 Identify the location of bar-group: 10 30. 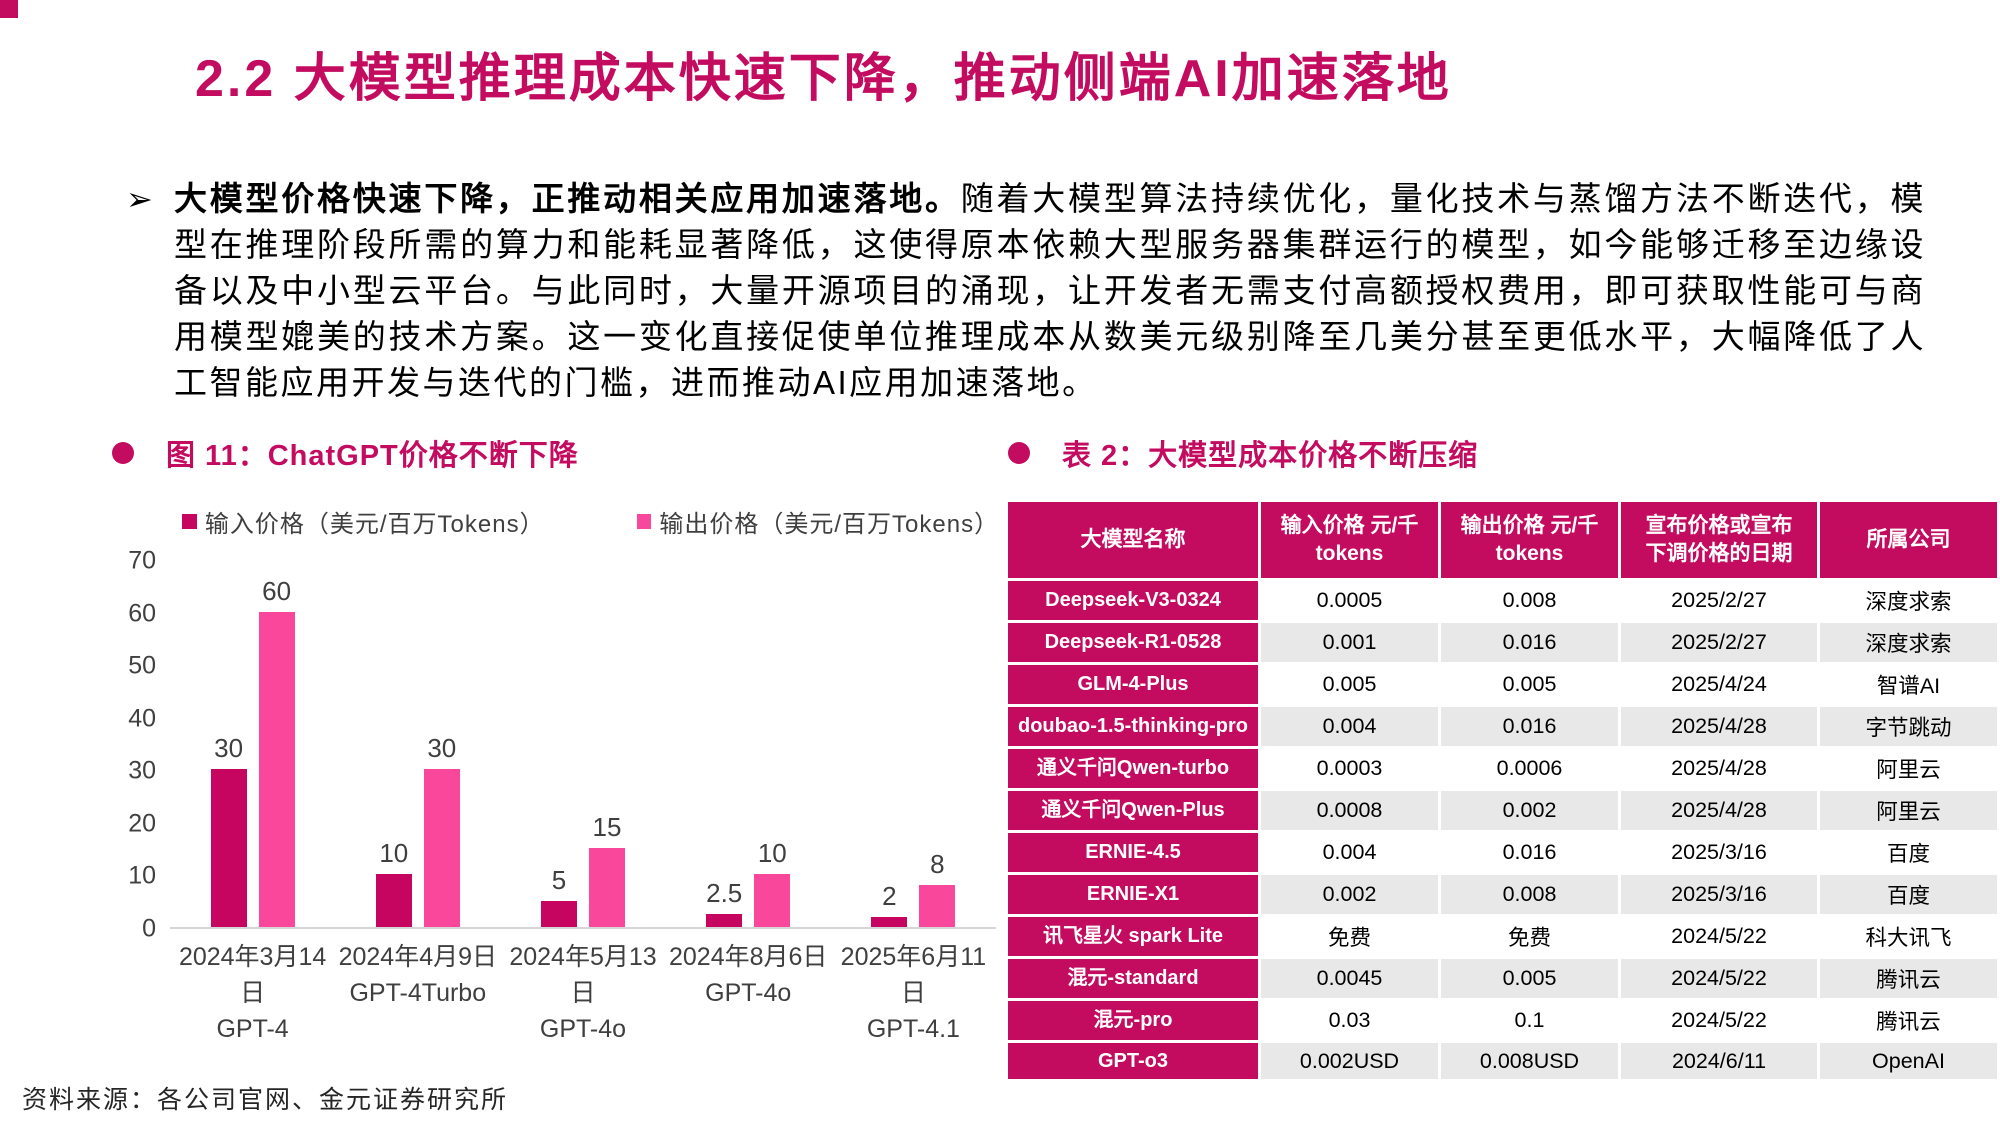
(417, 744).